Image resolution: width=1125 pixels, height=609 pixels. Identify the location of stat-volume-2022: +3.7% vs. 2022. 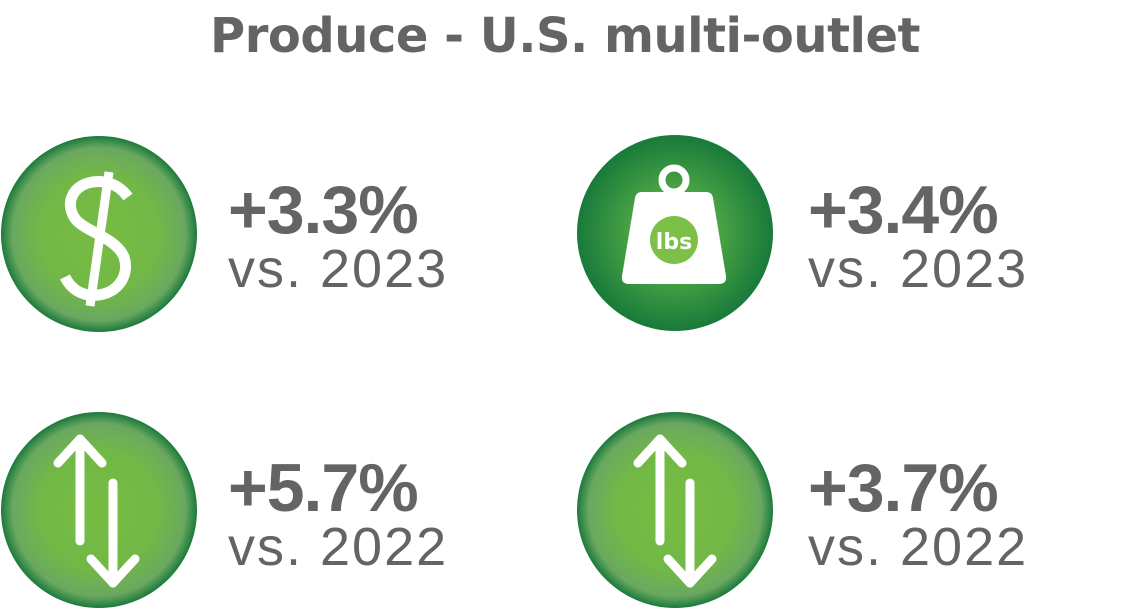
(918, 514).